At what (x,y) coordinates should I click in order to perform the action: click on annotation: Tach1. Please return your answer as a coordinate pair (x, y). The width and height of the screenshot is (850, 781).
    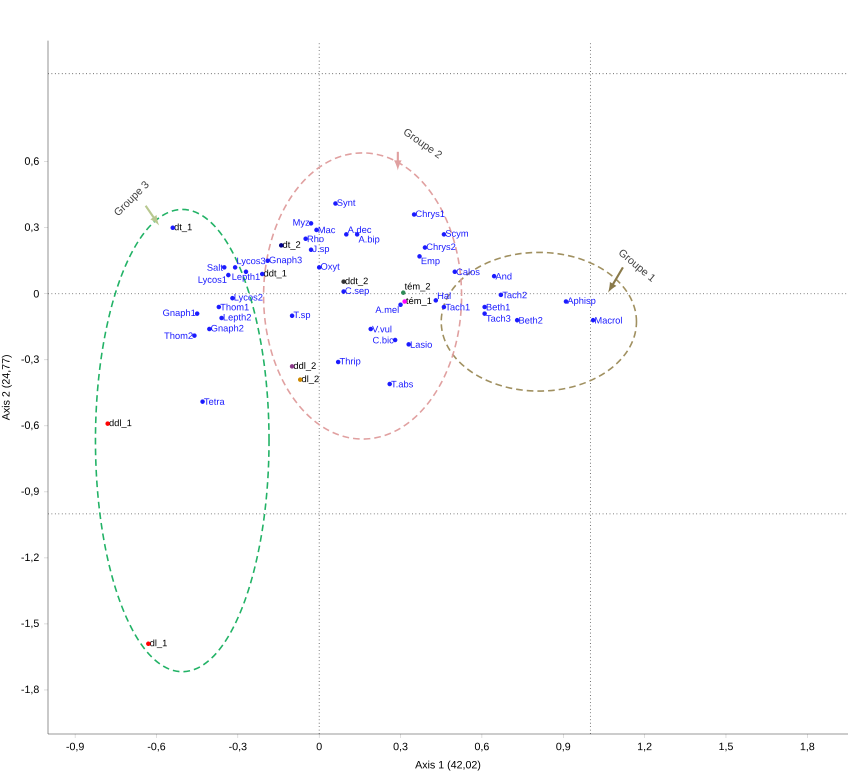
    Looking at the image, I should click on (457, 307).